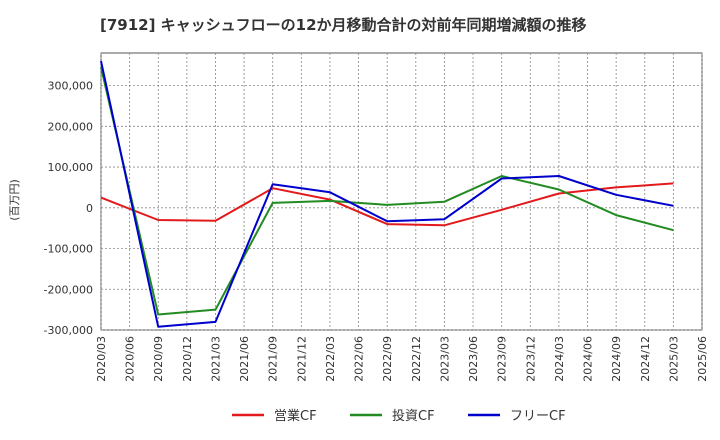  Describe the element at coordinates (702, 359) in the screenshot. I see `x-tick-label: 2025/06` at that location.